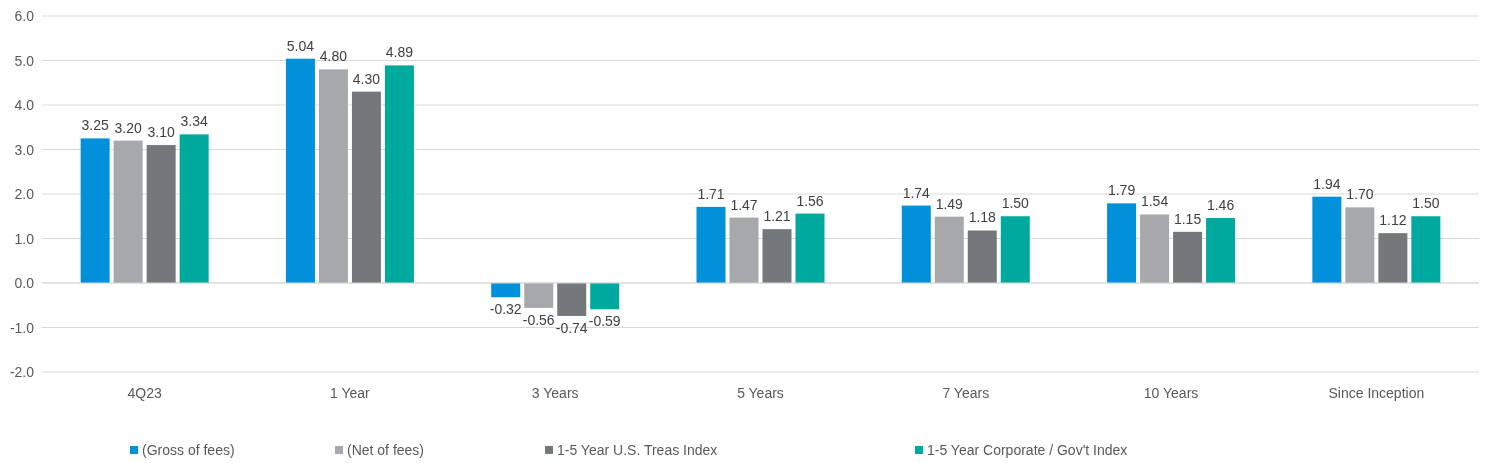  I want to click on data-label: 1.12, so click(1393, 220).